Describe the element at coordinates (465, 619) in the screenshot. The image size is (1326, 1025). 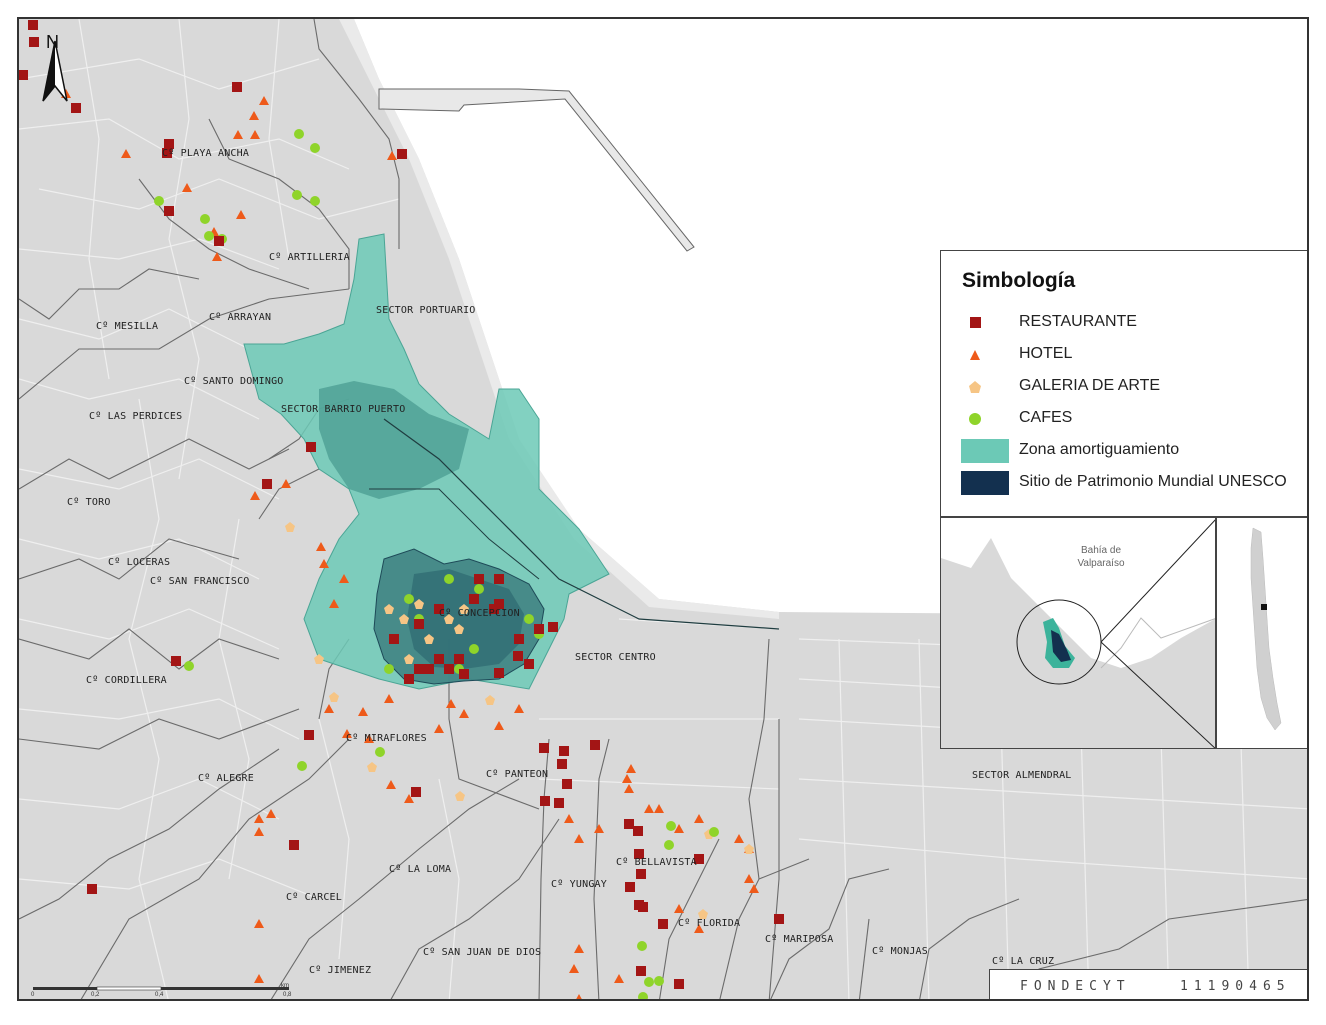
I see `unesco-core` at that location.